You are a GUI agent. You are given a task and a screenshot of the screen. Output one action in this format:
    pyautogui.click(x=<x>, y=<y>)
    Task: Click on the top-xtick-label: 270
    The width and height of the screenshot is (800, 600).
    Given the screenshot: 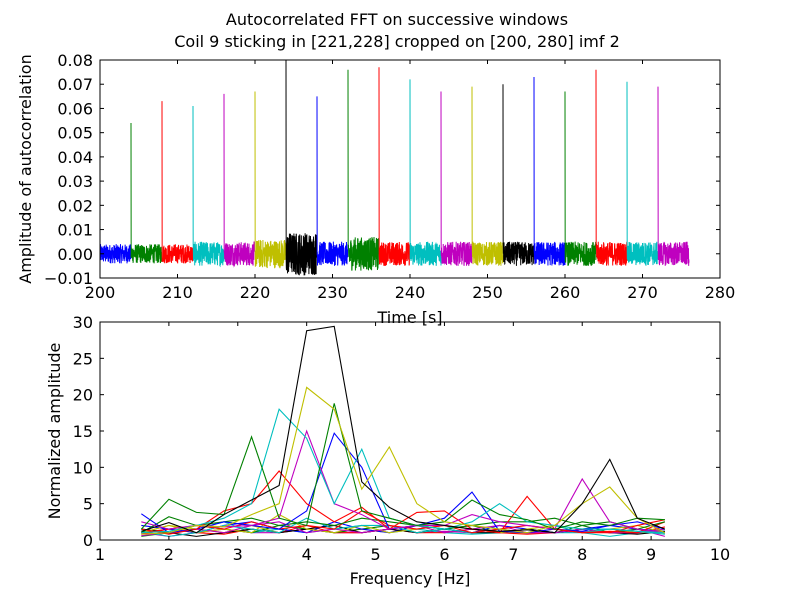 What is the action you would take?
    pyautogui.click(x=642, y=292)
    